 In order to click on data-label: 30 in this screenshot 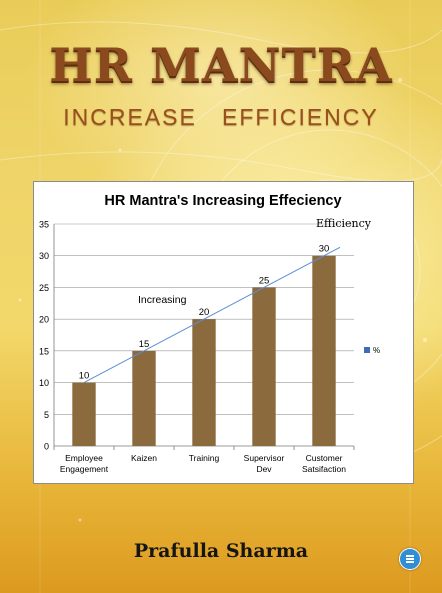, I will do `click(324, 249)`.